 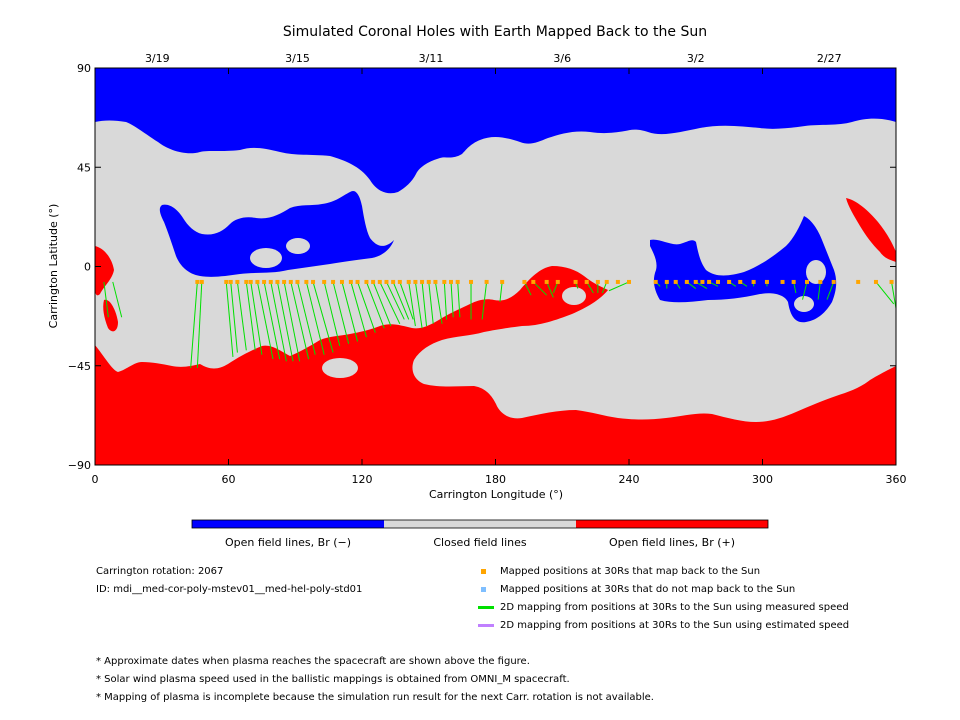 What do you see at coordinates (288, 524) in the screenshot?
I see `colorbar-segment` at bounding box center [288, 524].